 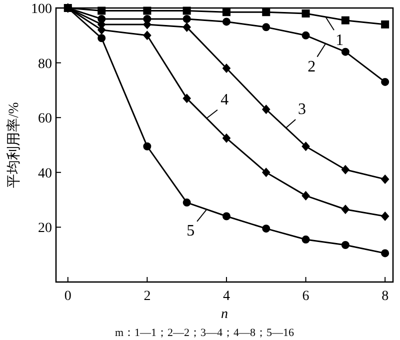 I want to click on x-tick-label: 2, so click(x=147, y=296).